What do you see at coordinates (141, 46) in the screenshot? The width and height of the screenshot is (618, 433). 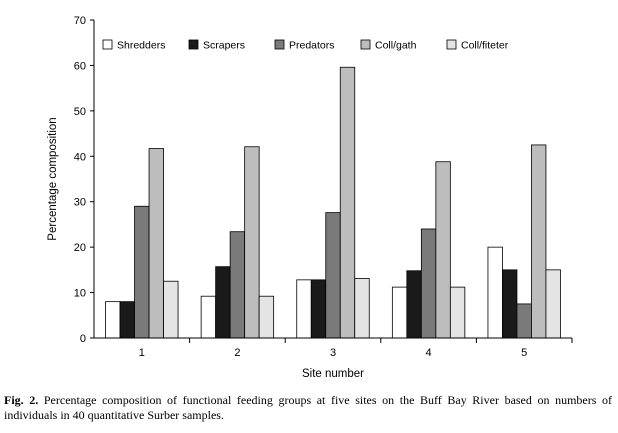 I see `legend-label: Shredders` at bounding box center [141, 46].